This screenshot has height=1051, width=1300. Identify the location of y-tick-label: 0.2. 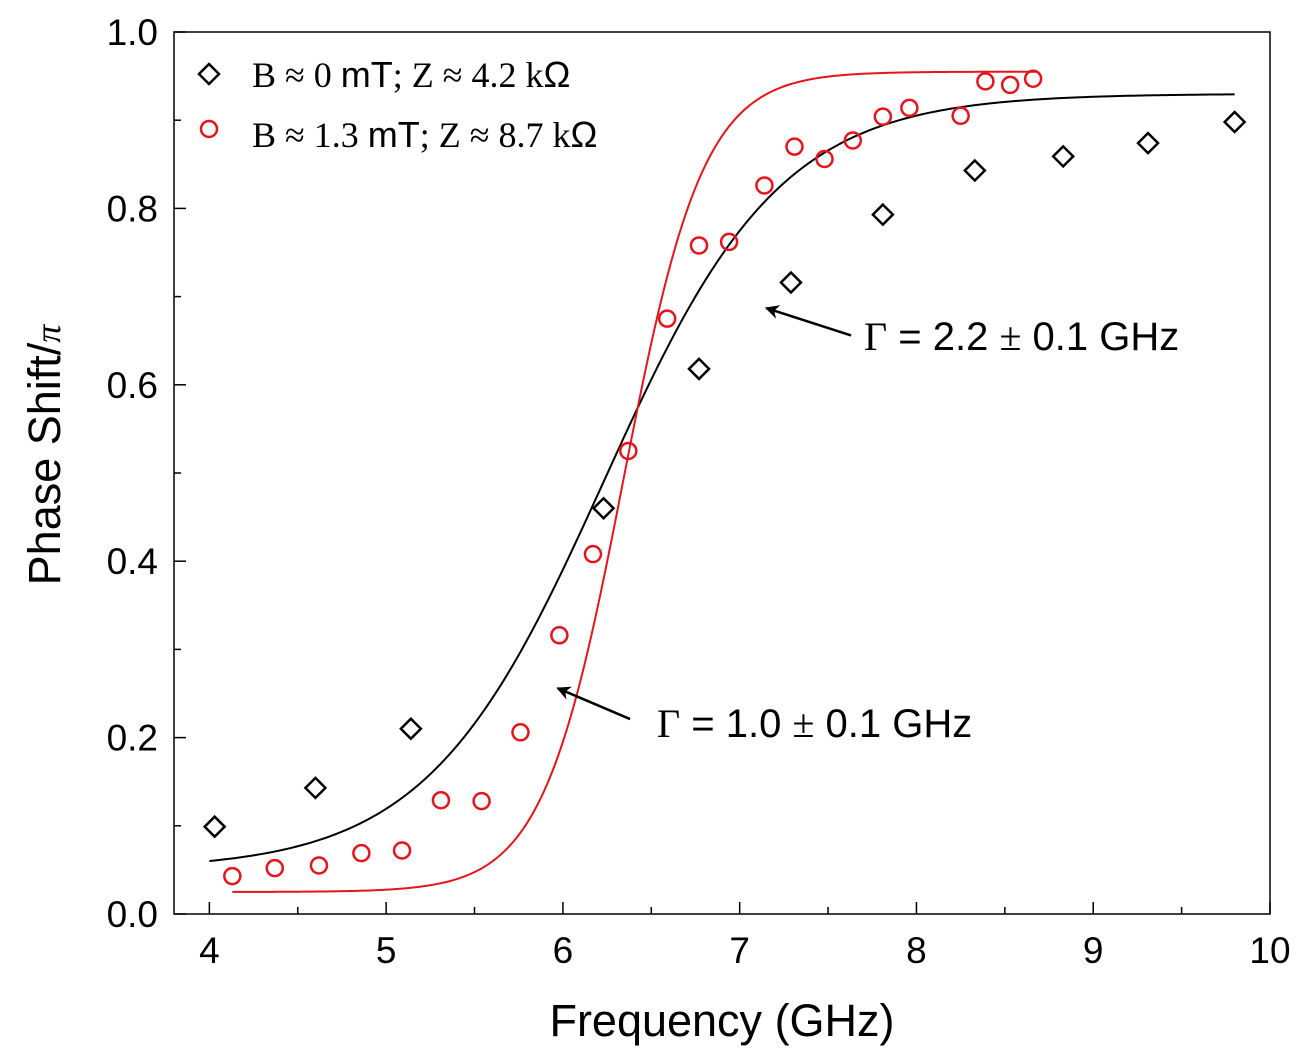
(132, 738).